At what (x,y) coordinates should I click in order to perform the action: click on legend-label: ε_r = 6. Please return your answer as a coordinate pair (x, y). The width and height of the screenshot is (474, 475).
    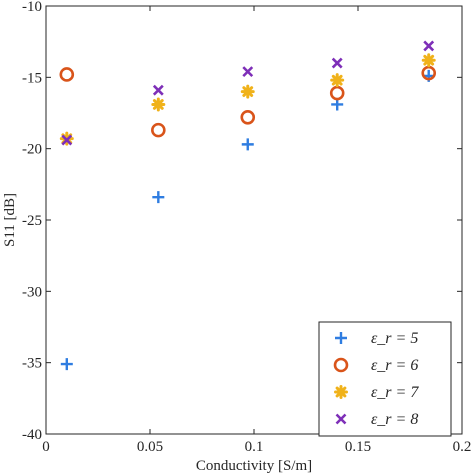
    Looking at the image, I should click on (394, 365).